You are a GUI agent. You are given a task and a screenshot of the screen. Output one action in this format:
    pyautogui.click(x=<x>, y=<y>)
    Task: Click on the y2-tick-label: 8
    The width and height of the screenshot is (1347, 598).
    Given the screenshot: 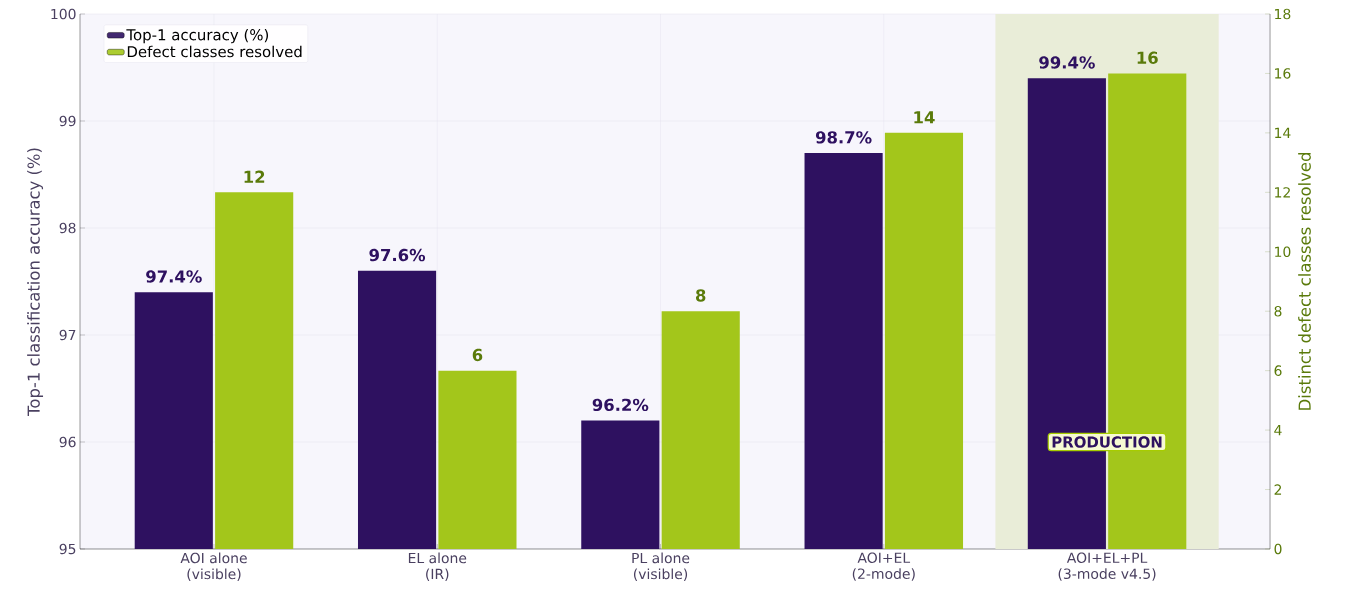 What is the action you would take?
    pyautogui.click(x=1278, y=311)
    